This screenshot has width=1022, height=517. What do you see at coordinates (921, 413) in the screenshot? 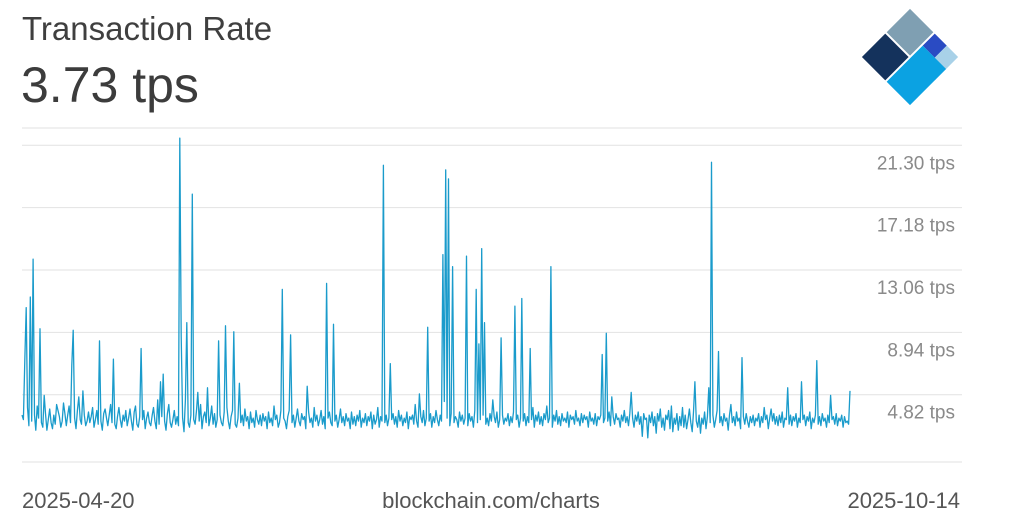
I see `y-tick-label: 4.82 tps` at bounding box center [921, 413].